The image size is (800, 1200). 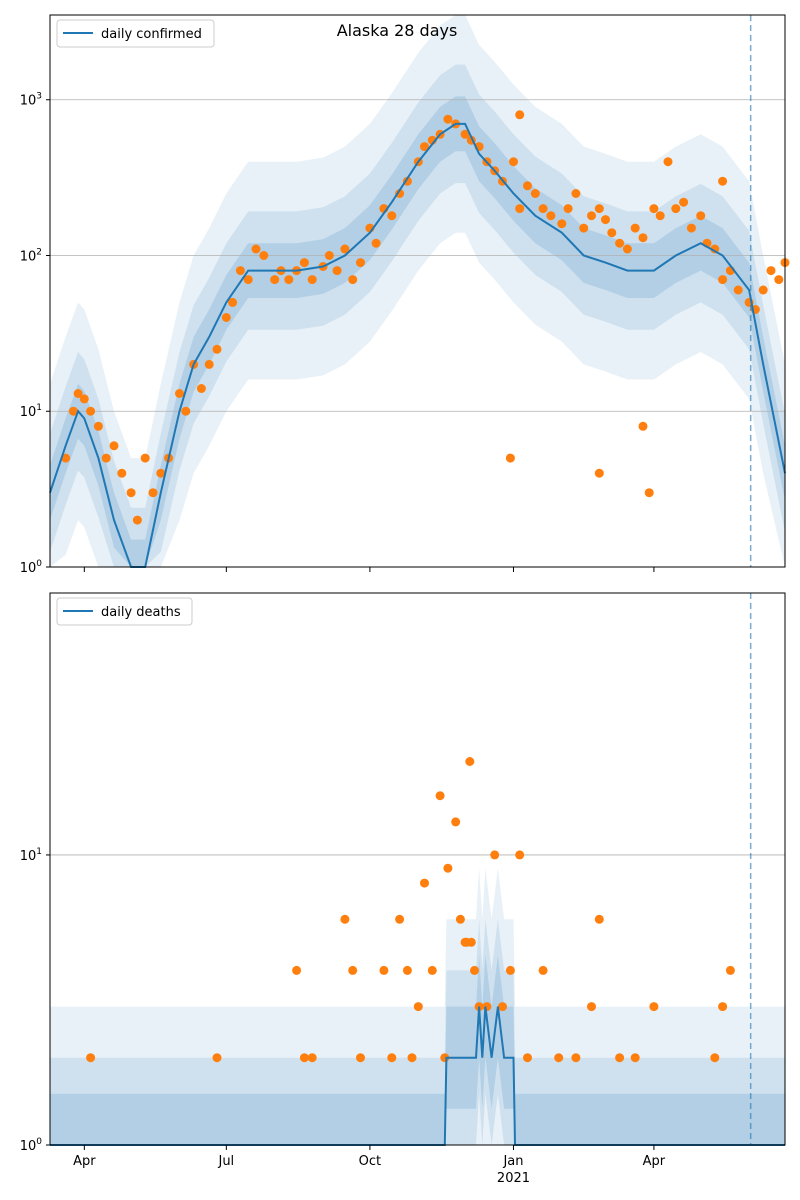 I want to click on y-axis-ticks: 100 10¹ 10² 10³, so click(x=35, y=334).